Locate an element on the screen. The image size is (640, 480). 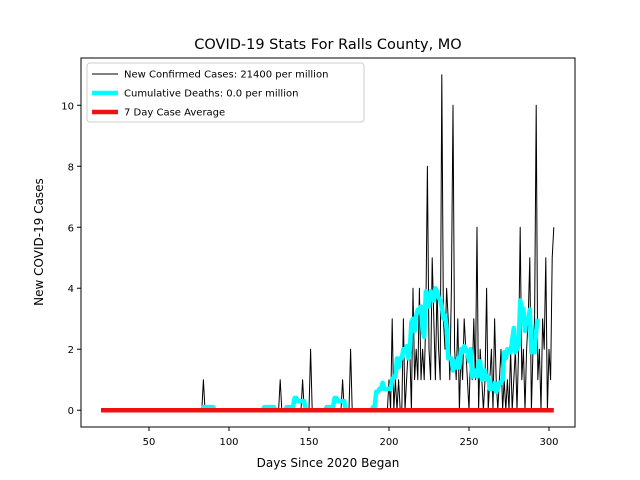
y-axis-label: New COVID-19 Cases is located at coordinates (39, 242).